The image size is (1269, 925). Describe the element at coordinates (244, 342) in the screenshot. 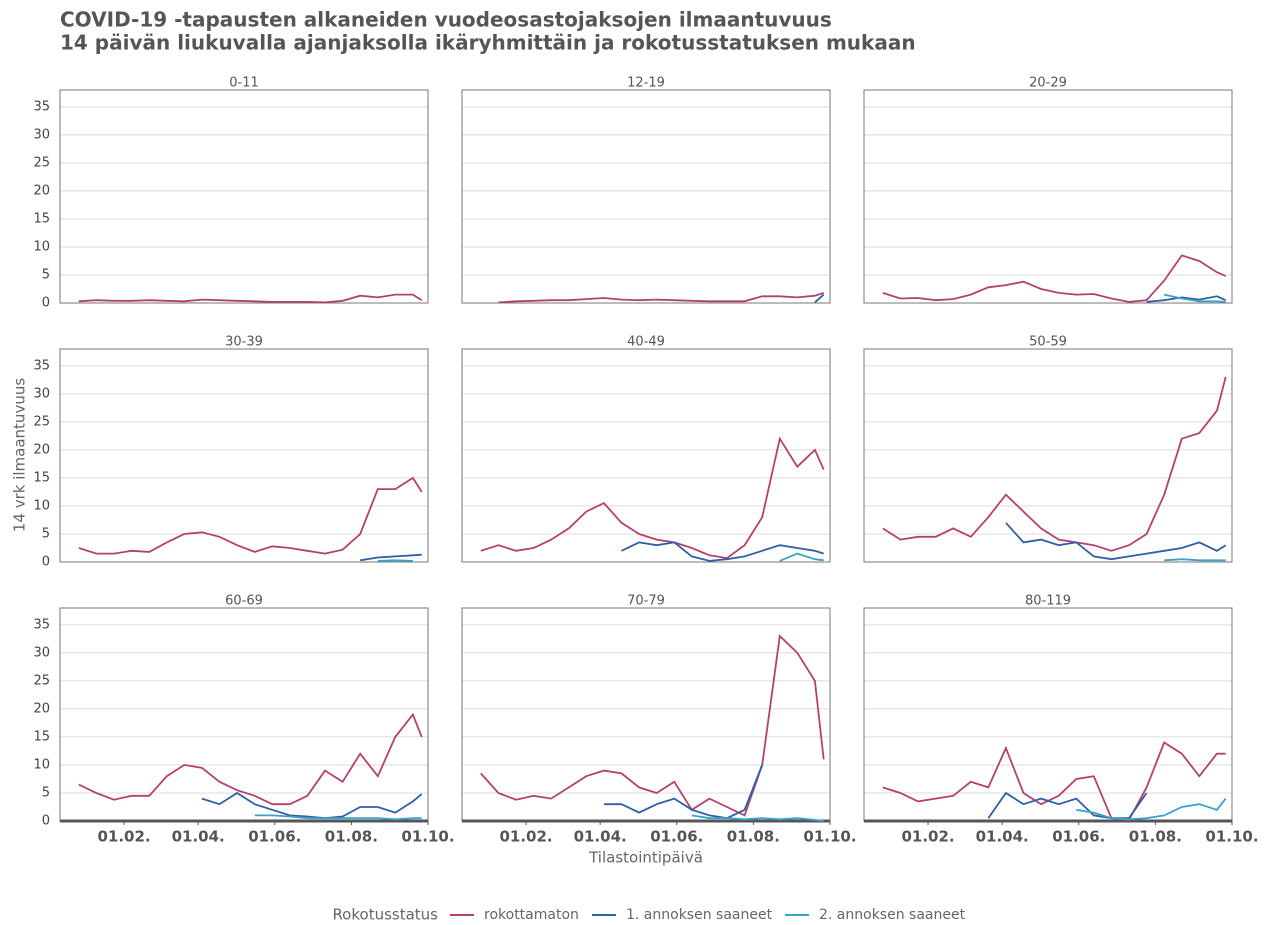

I see `facet-title: 30-39` at that location.